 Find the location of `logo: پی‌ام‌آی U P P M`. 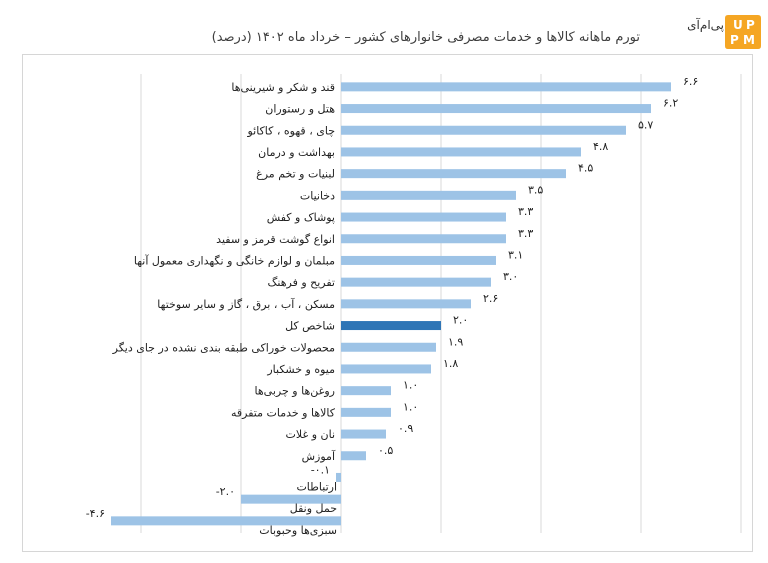

logo: پی‌ام‌آی U P P M is located at coordinates (716, 32).